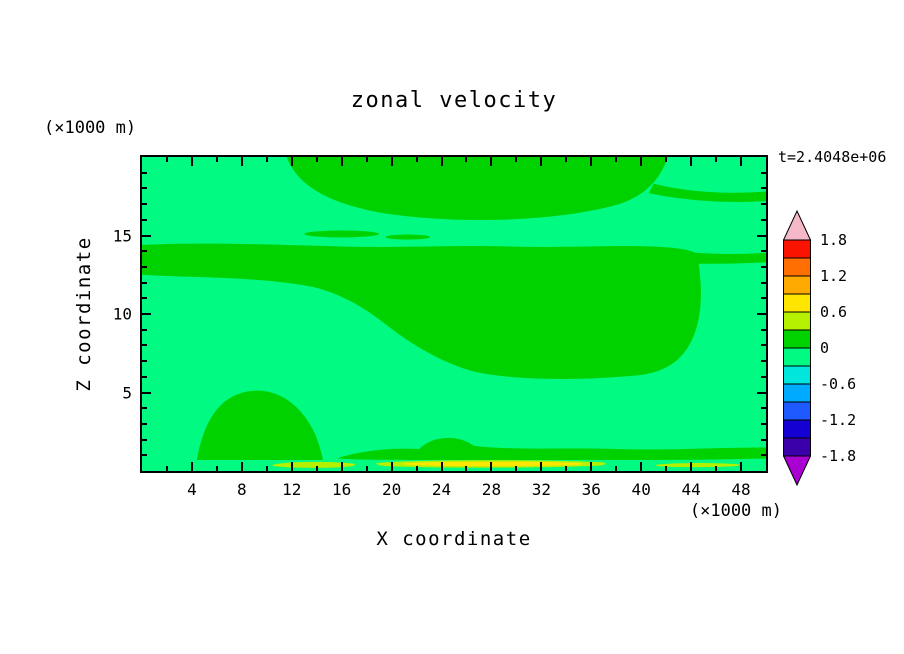 Image resolution: width=904 pixels, height=654 pixels. I want to click on x-tick-label: 16, so click(342, 489).